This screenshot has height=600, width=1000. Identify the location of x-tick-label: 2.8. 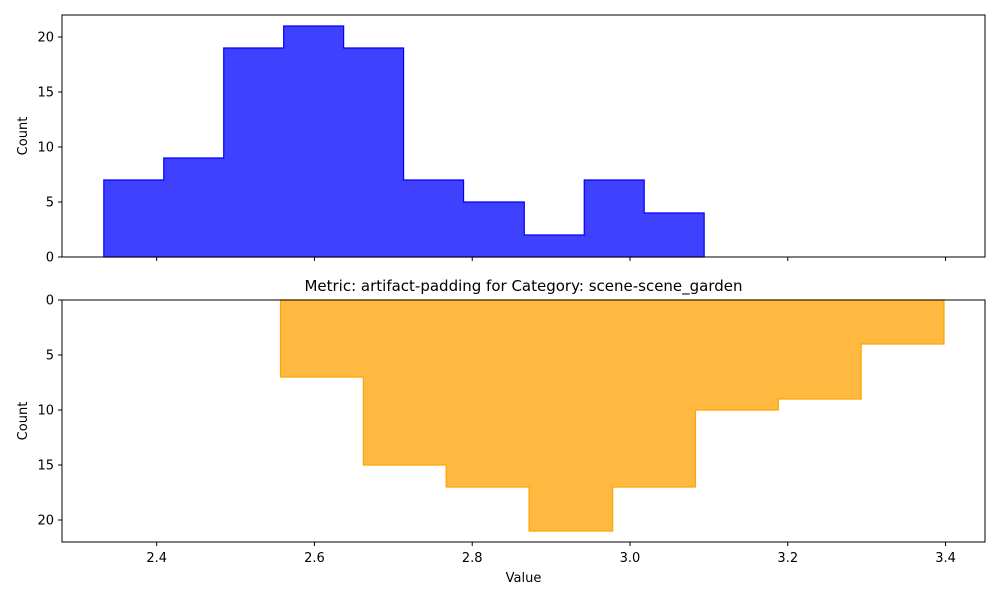
(472, 558).